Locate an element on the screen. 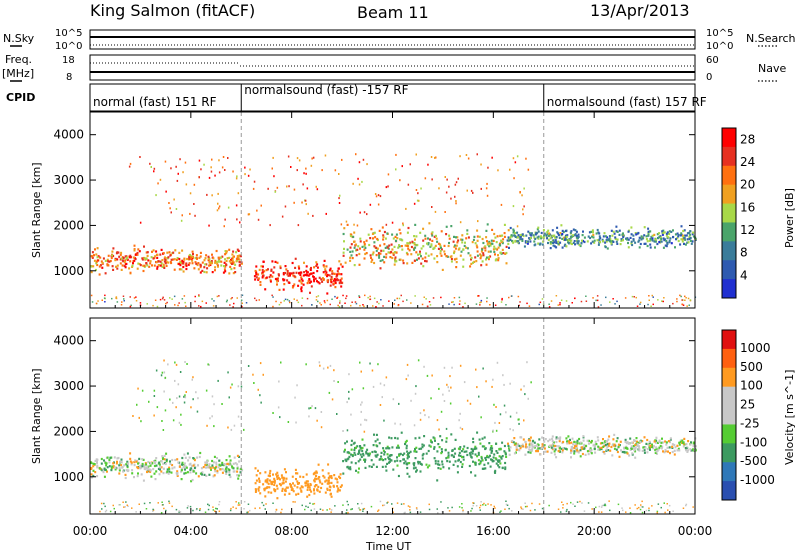 The height and width of the screenshot is (554, 800). y-tick-label: 2000 is located at coordinates (68, 431).